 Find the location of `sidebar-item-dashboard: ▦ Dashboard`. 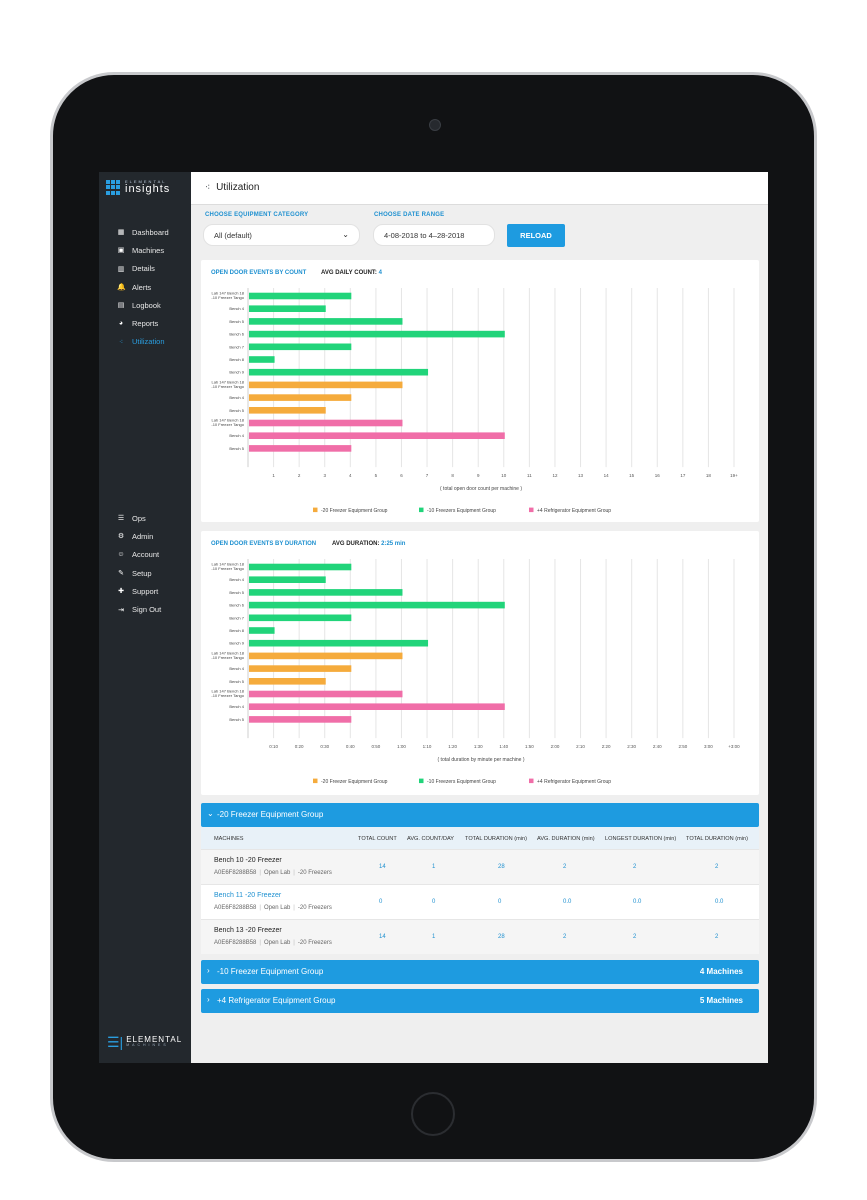

sidebar-item-dashboard: ▦ Dashboard is located at coordinates (145, 232).